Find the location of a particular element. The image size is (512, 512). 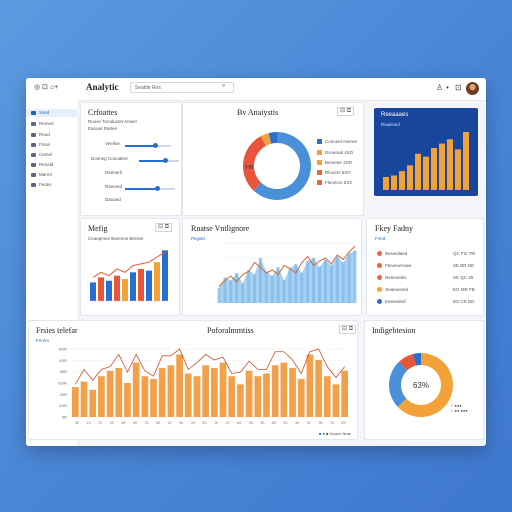

list-item: Eeeeeded is located at coordinates (391, 302).